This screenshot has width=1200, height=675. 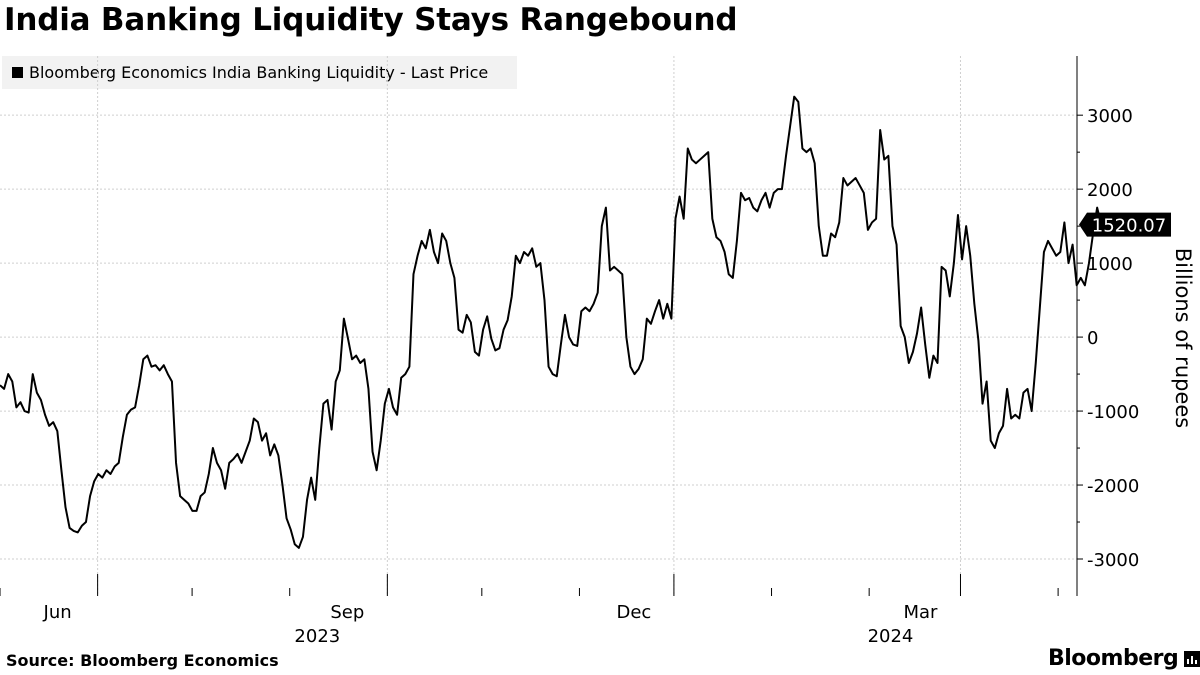 What do you see at coordinates (1129, 226) in the screenshot?
I see `last-price-label: 1520.07` at bounding box center [1129, 226].